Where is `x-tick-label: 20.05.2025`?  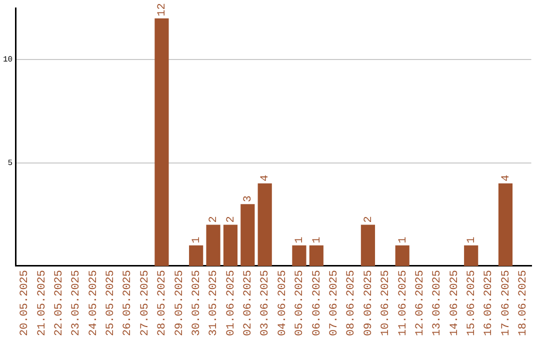
x-tick-label: 20.05.2025 is located at coordinates (25, 303).